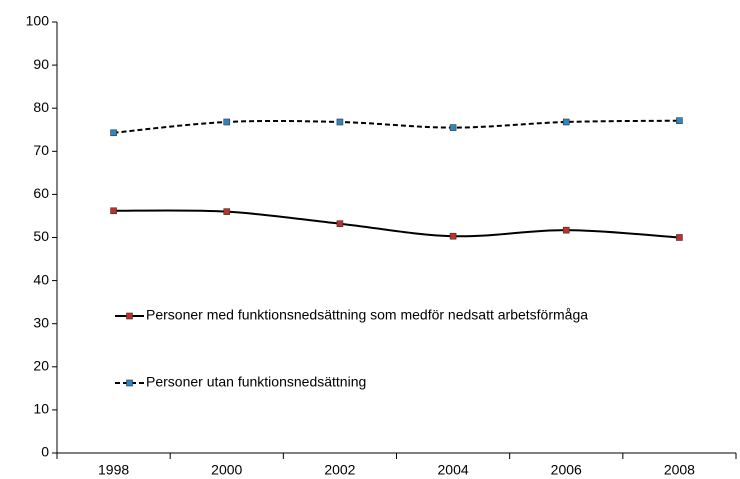 The height and width of the screenshot is (479, 740). Describe the element at coordinates (41, 279) in the screenshot. I see `y-tick-label: 40` at that location.